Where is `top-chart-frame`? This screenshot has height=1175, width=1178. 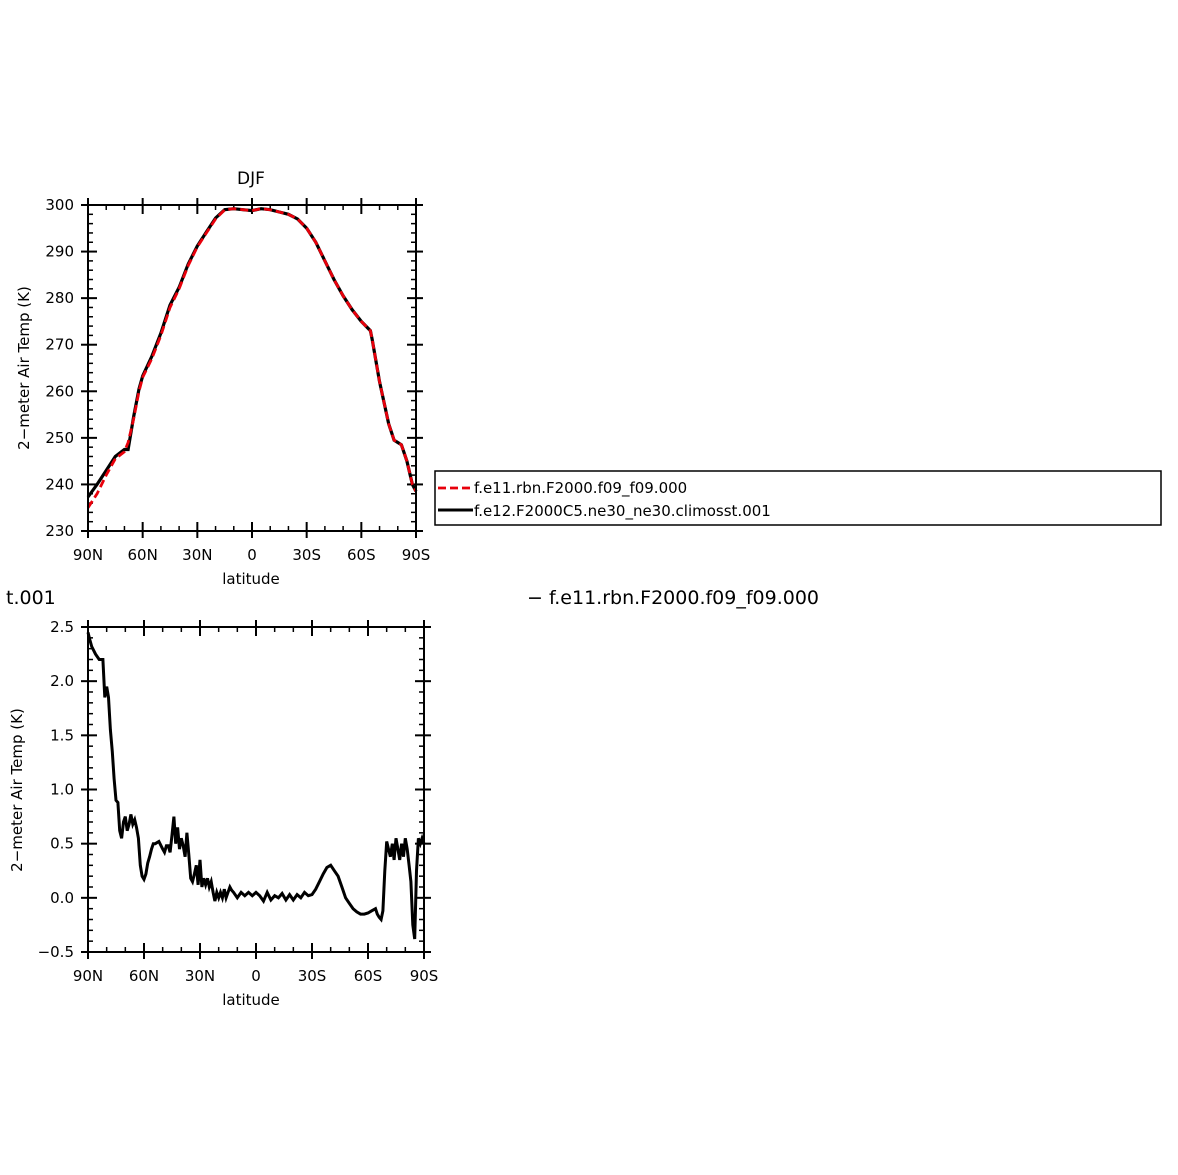 top-chart-frame is located at coordinates (252, 368).